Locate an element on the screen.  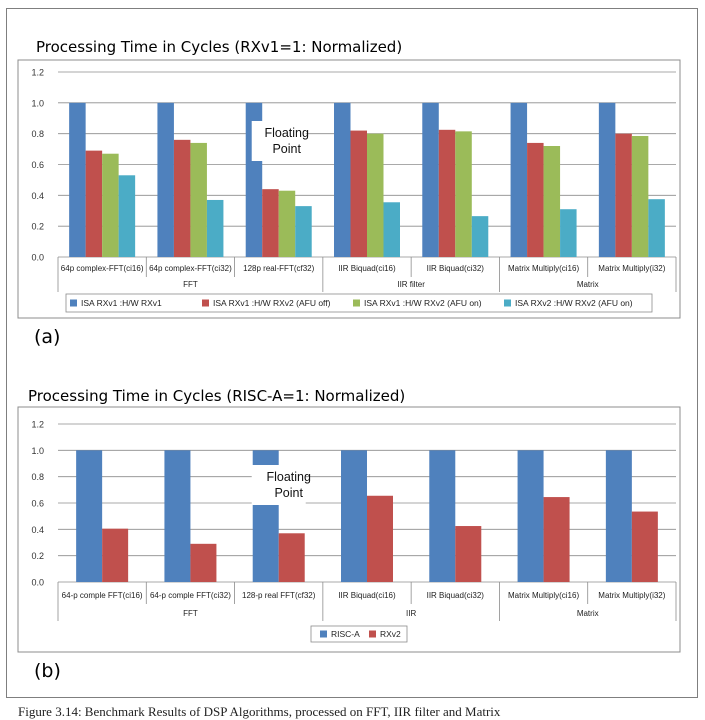
chart-b-group-label: Matrix is located at coordinates (588, 613).